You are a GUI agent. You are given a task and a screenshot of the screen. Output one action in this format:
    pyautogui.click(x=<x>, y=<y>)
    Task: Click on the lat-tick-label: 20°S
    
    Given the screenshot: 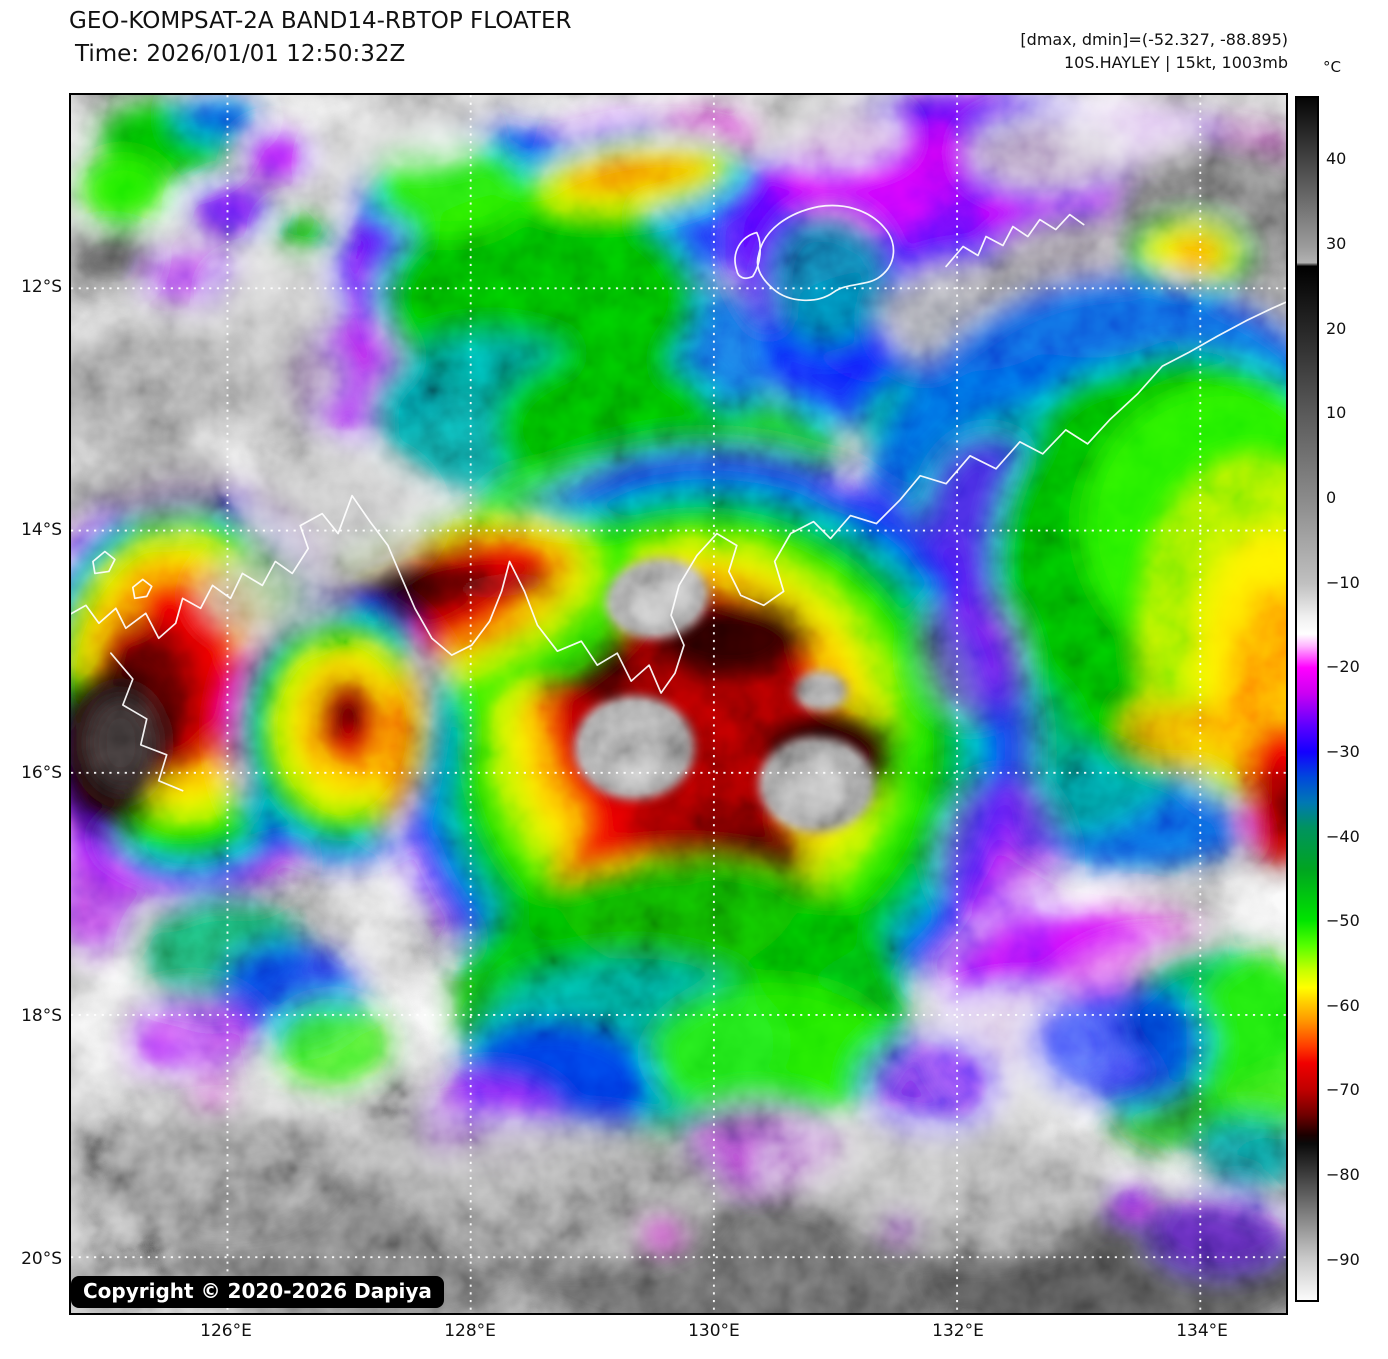 What is the action you would take?
    pyautogui.click(x=41, y=1259)
    